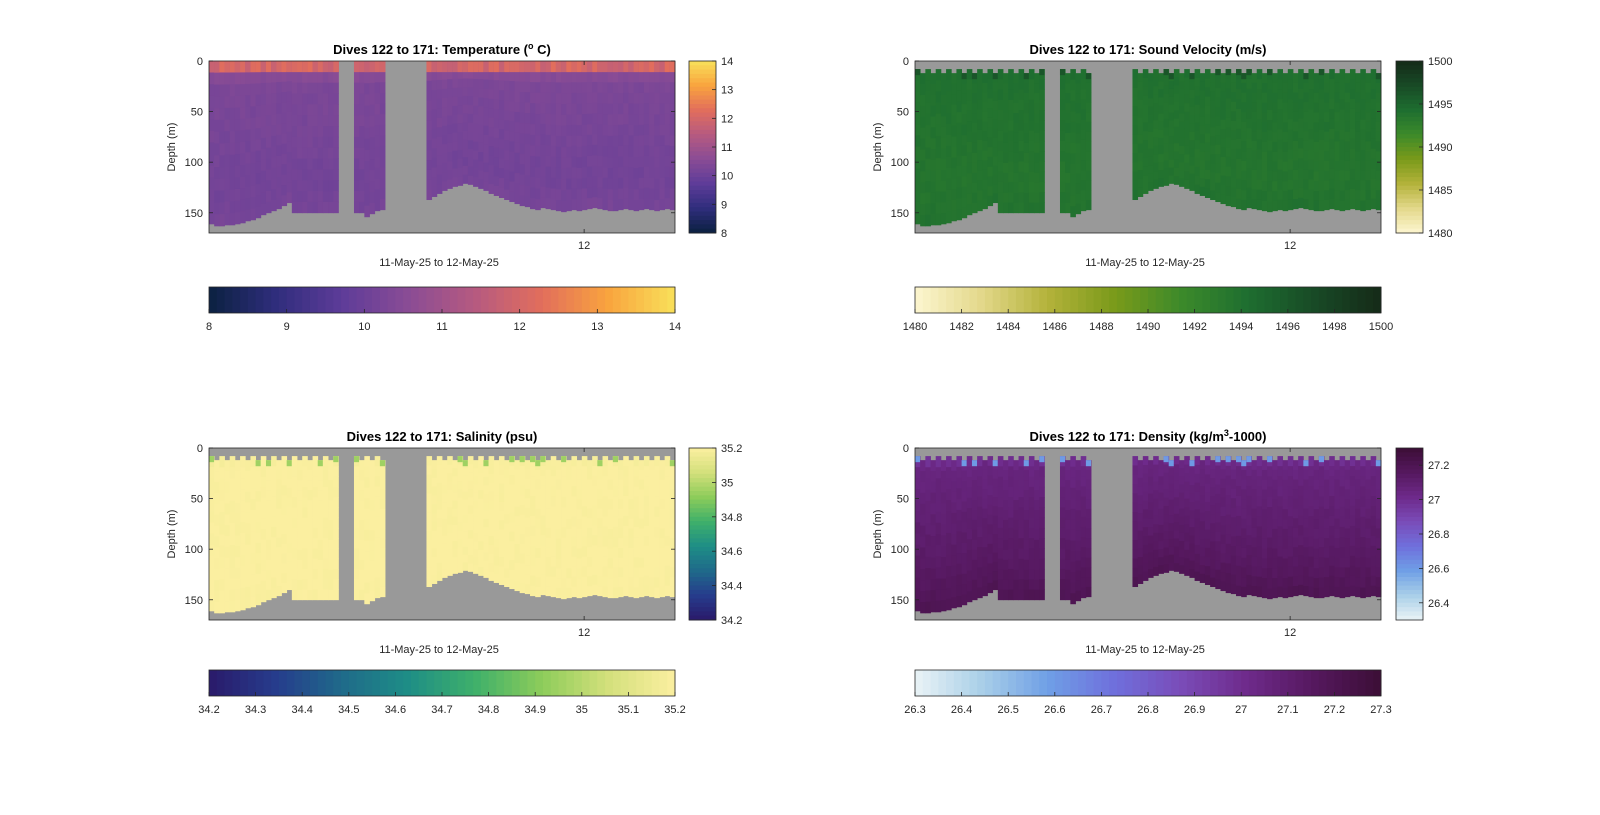 This screenshot has width=1600, height=815. Describe the element at coordinates (443, 309) in the screenshot. I see `temperature-bottom-colorbar: 8 9 10 11 12 13 14` at that location.